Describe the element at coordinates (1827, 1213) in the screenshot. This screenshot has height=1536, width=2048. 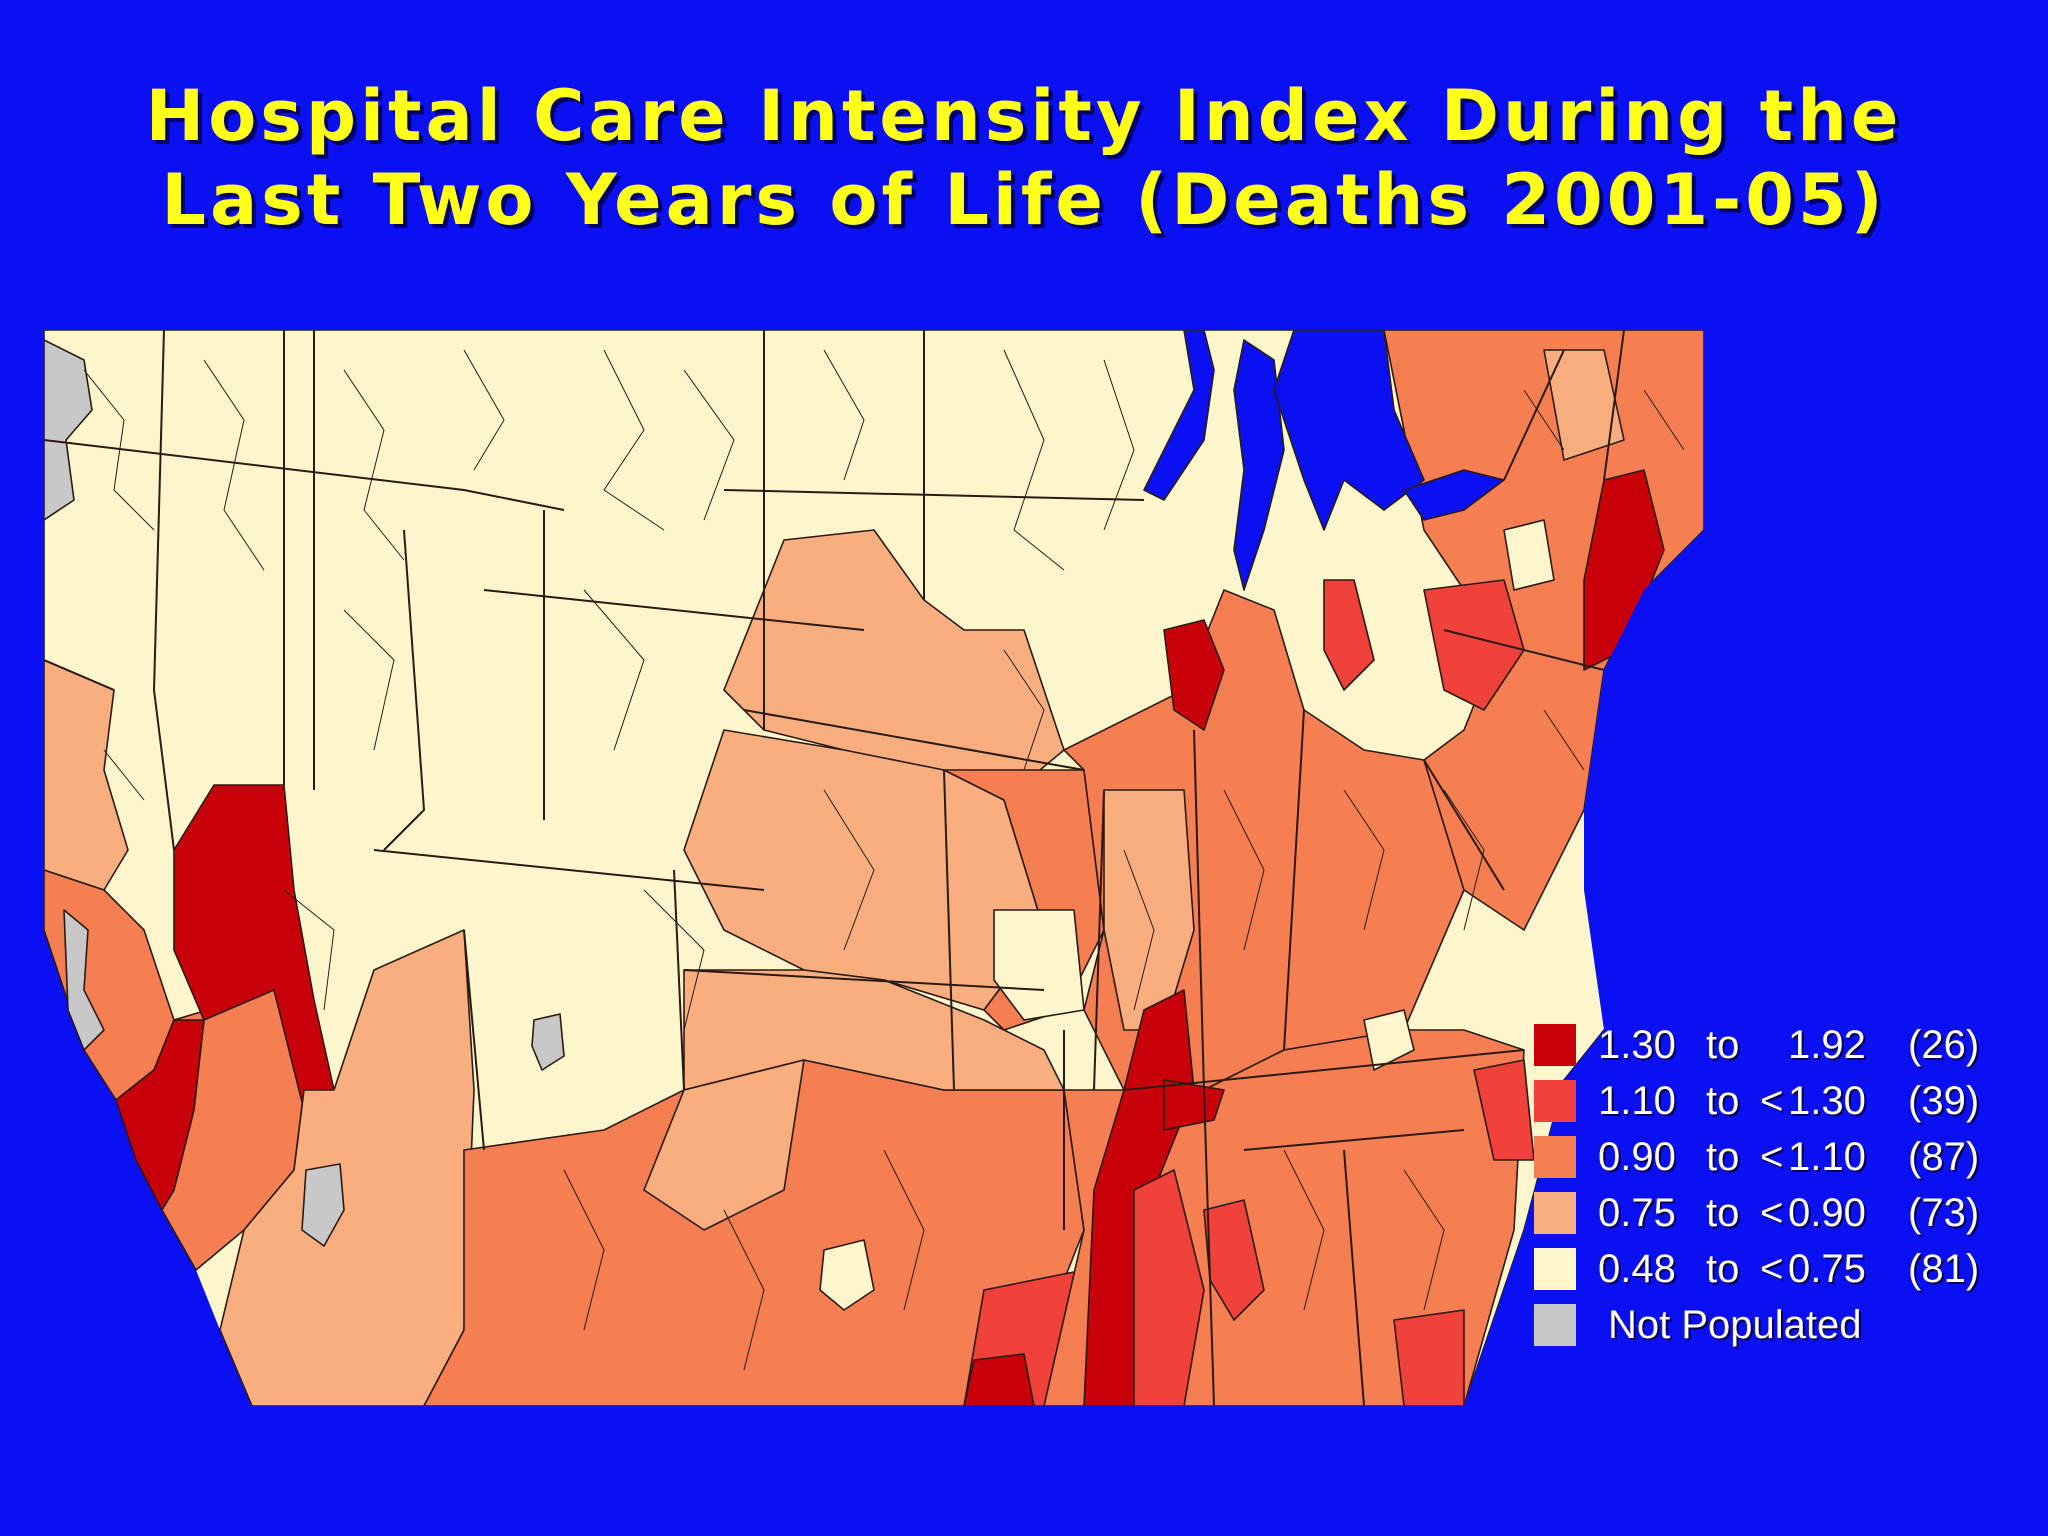
I see `legend-range-upto: 0.90` at that location.